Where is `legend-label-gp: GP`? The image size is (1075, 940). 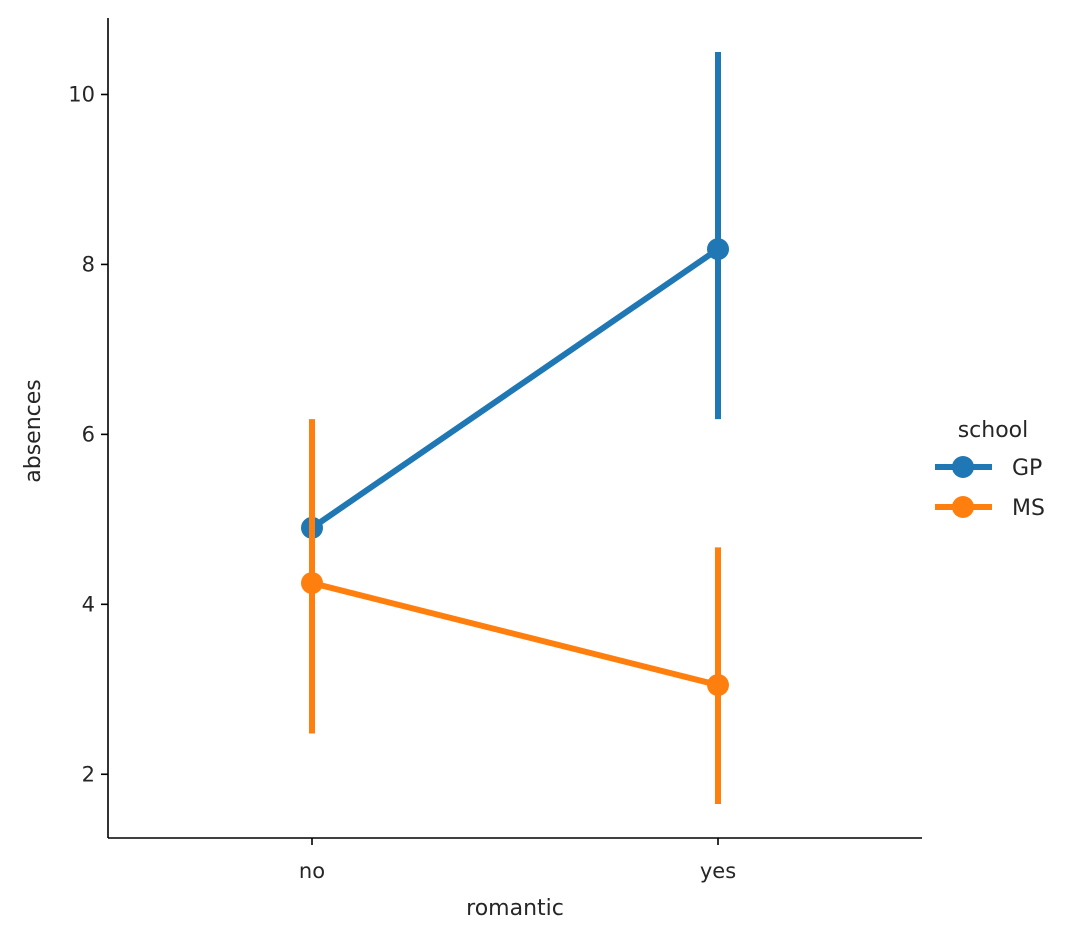
legend-label-gp: GP is located at coordinates (1027, 468).